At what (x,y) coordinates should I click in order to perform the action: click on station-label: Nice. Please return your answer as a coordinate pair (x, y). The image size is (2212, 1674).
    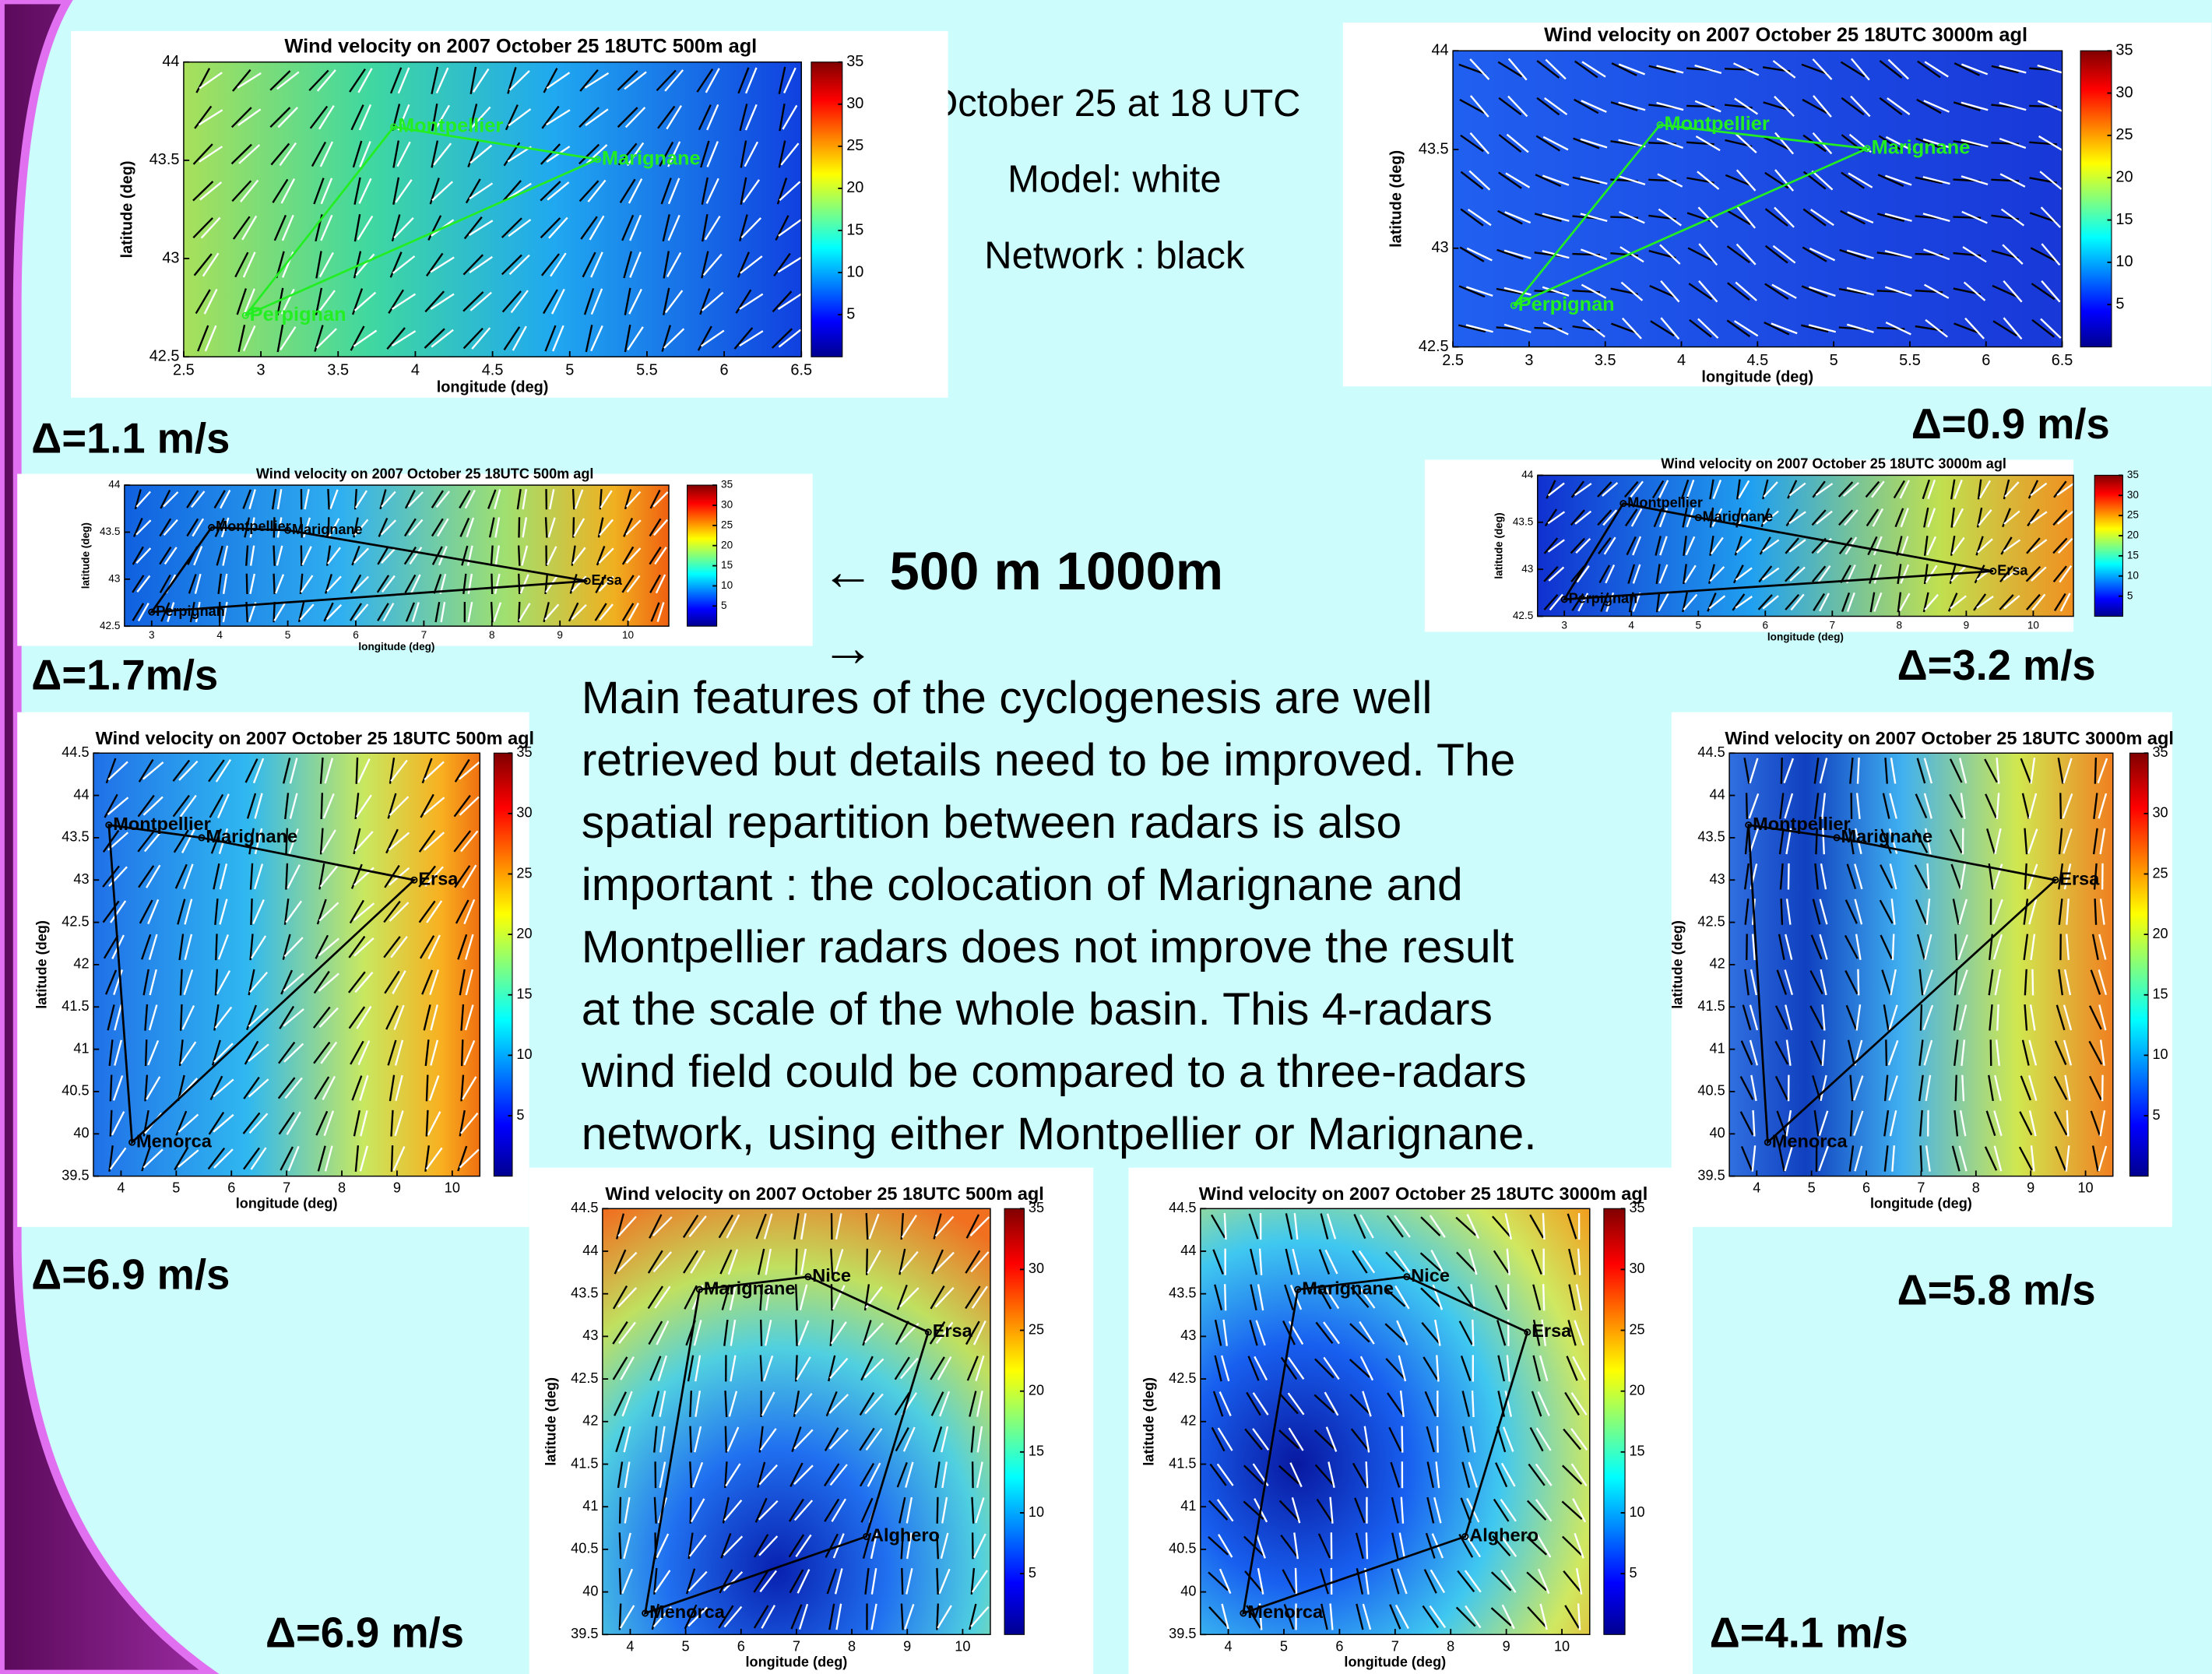
    Looking at the image, I should click on (831, 1275).